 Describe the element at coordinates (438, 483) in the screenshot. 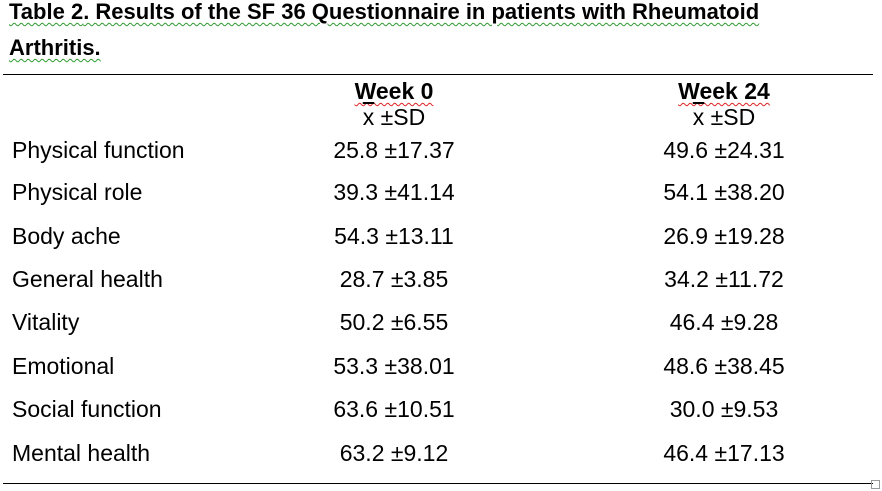

I see `table-bottom-rule` at that location.